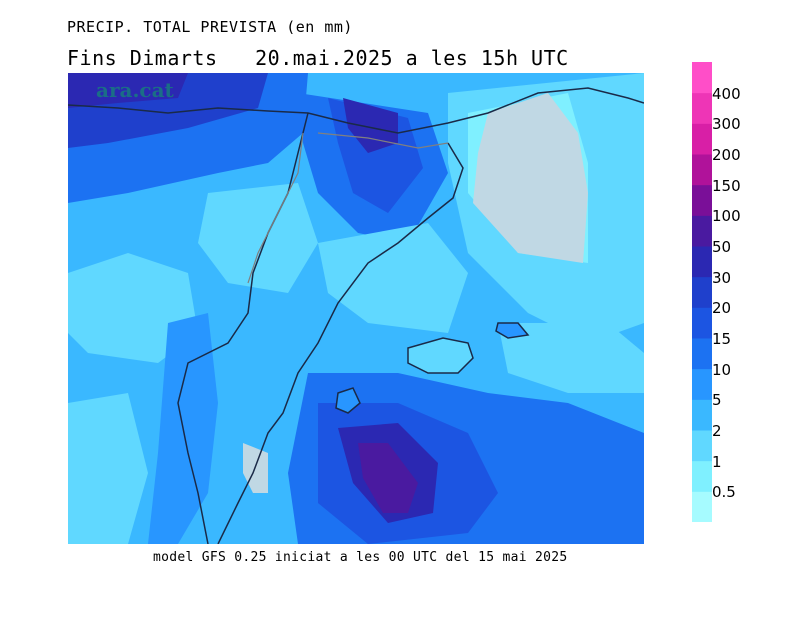 Image resolution: width=800 pixels, height=617 pixels. What do you see at coordinates (726, 155) in the screenshot?
I see `legend-label: 200` at bounding box center [726, 155].